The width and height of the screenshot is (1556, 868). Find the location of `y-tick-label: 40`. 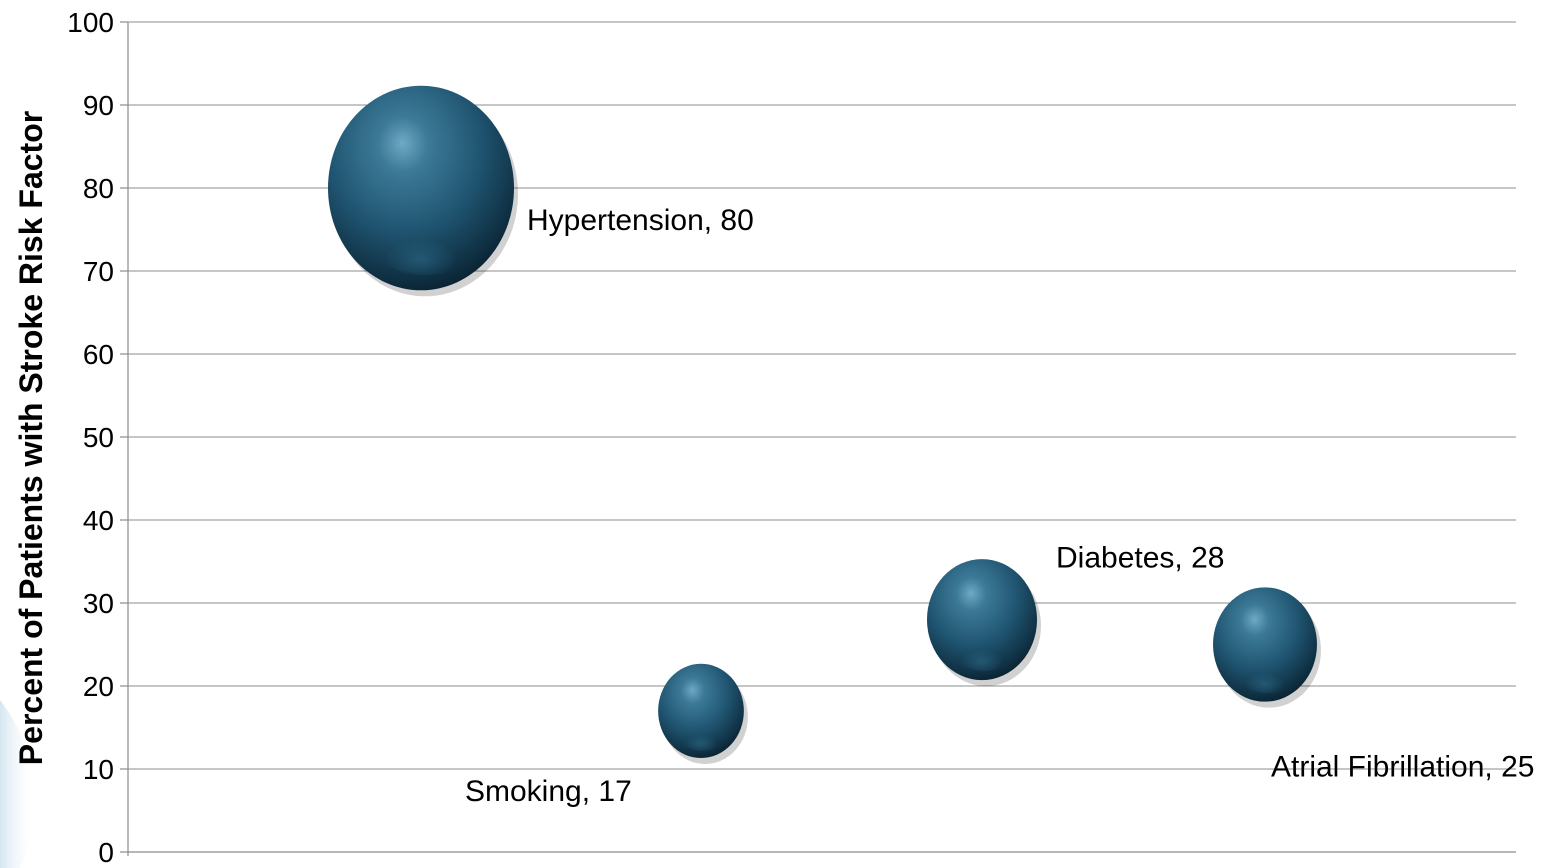

y-tick-label: 40 is located at coordinates (98, 520).